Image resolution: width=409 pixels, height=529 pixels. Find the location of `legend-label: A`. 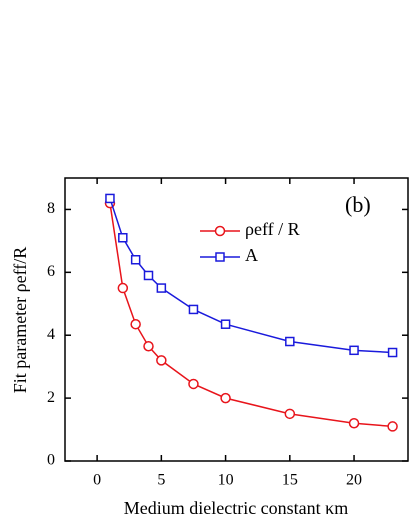

legend-label: A is located at coordinates (251, 255).